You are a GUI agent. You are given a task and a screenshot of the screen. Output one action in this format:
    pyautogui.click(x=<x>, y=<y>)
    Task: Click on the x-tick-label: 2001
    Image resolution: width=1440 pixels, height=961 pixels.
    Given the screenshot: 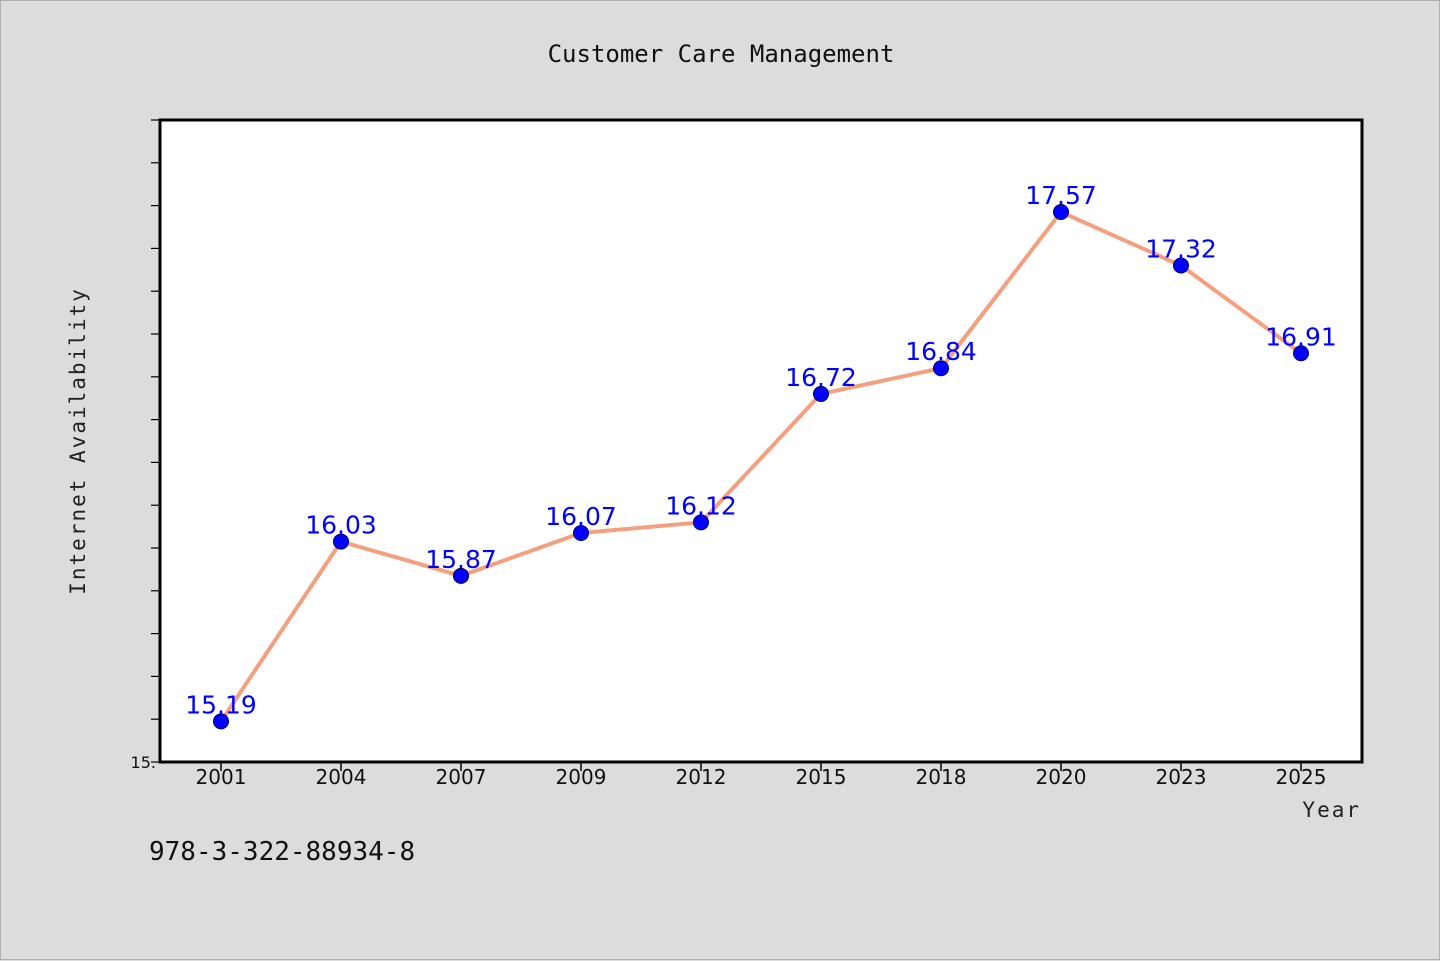 What is the action you would take?
    pyautogui.click(x=221, y=777)
    